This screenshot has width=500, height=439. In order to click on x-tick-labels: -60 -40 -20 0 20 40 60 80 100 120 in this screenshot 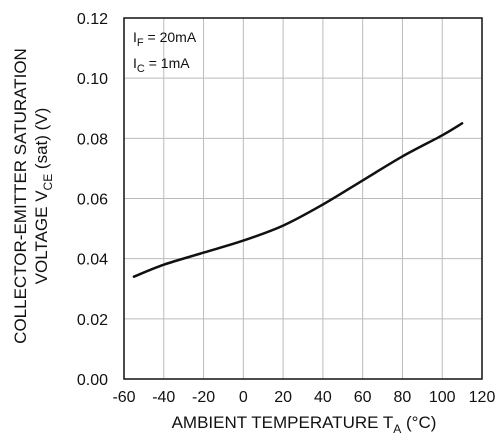, I will do `click(303, 397)`.